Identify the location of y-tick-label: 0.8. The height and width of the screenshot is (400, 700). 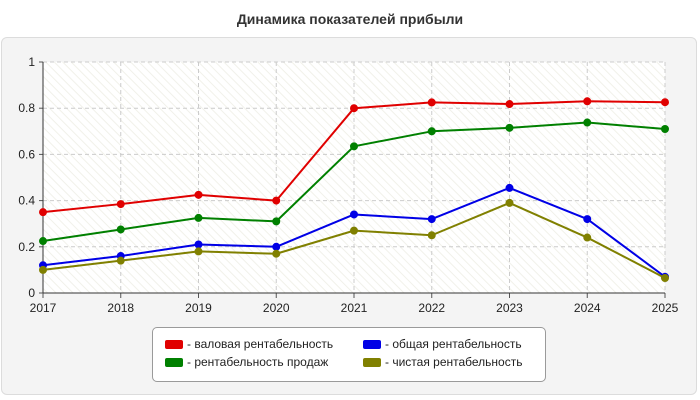
(26, 108).